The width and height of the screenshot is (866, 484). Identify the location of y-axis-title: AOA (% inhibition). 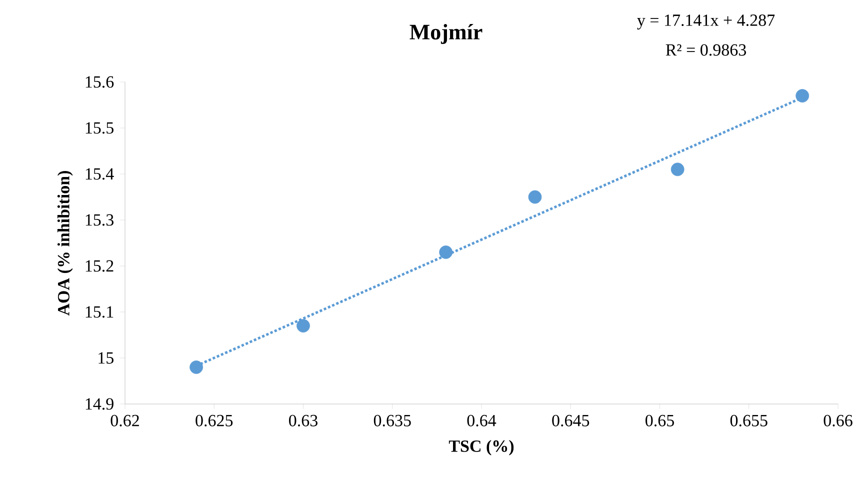
(65, 243).